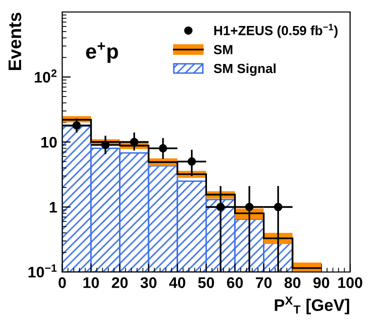 This screenshot has height=320, width=389. Describe the element at coordinates (206, 282) in the screenshot. I see `x-tick-label: 50` at that location.